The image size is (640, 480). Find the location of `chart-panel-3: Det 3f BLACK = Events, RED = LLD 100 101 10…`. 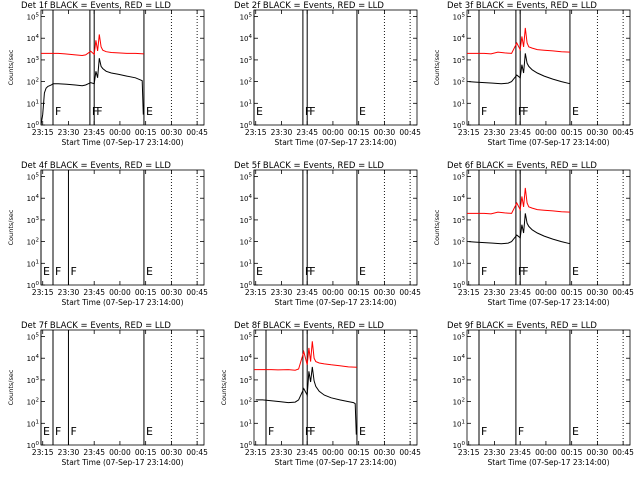

chart-panel-3: Det 3f BLACK = Events, RED = LLD 100 101 10… is located at coordinates (533, 74).